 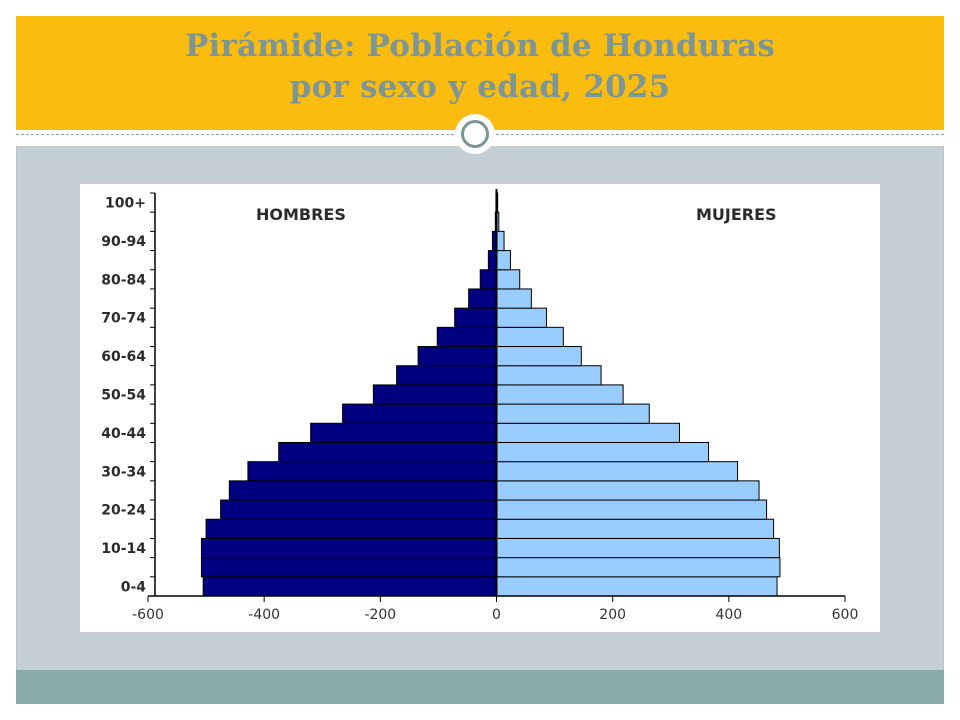 I want to click on x-tick-label: 0, so click(x=496, y=615).